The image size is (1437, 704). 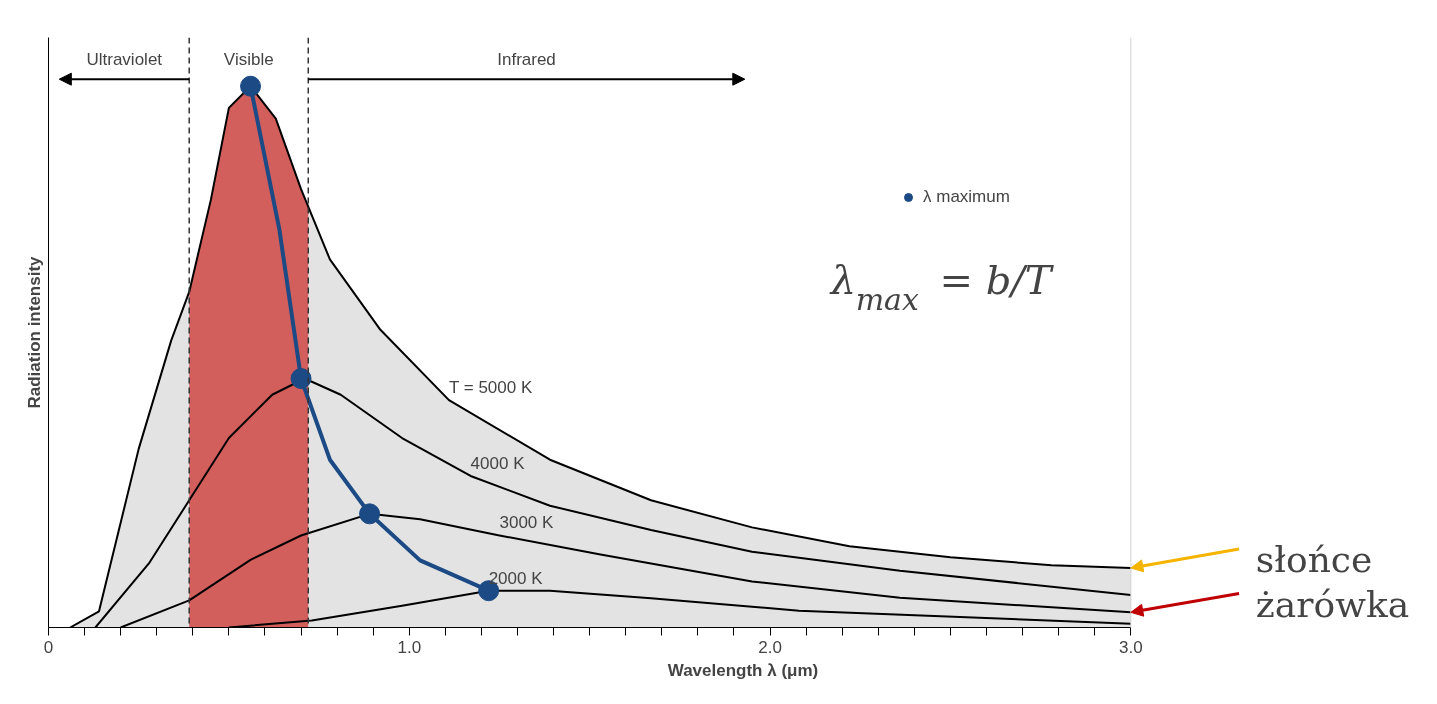 I want to click on x-tick-label: 2.0, so click(x=770, y=647).